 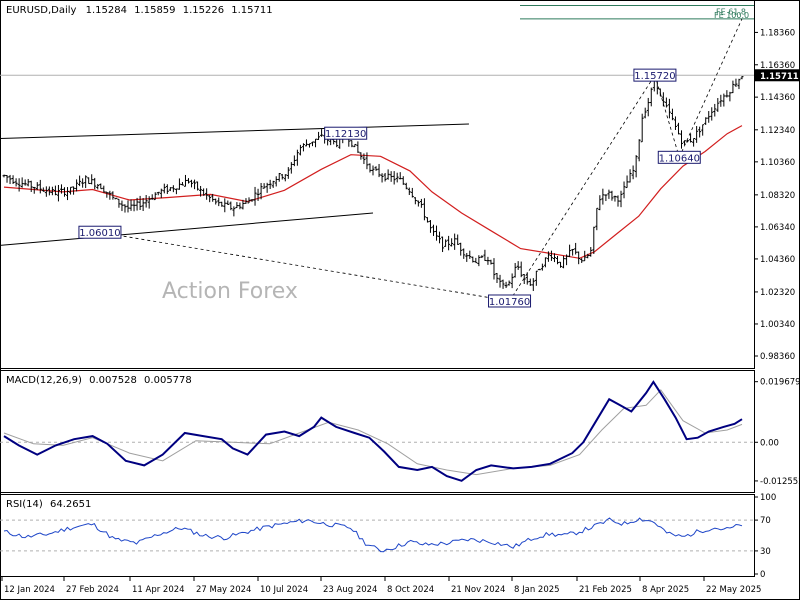 What do you see at coordinates (377, 535) in the screenshot?
I see `rsi-panel-border` at bounding box center [377, 535].